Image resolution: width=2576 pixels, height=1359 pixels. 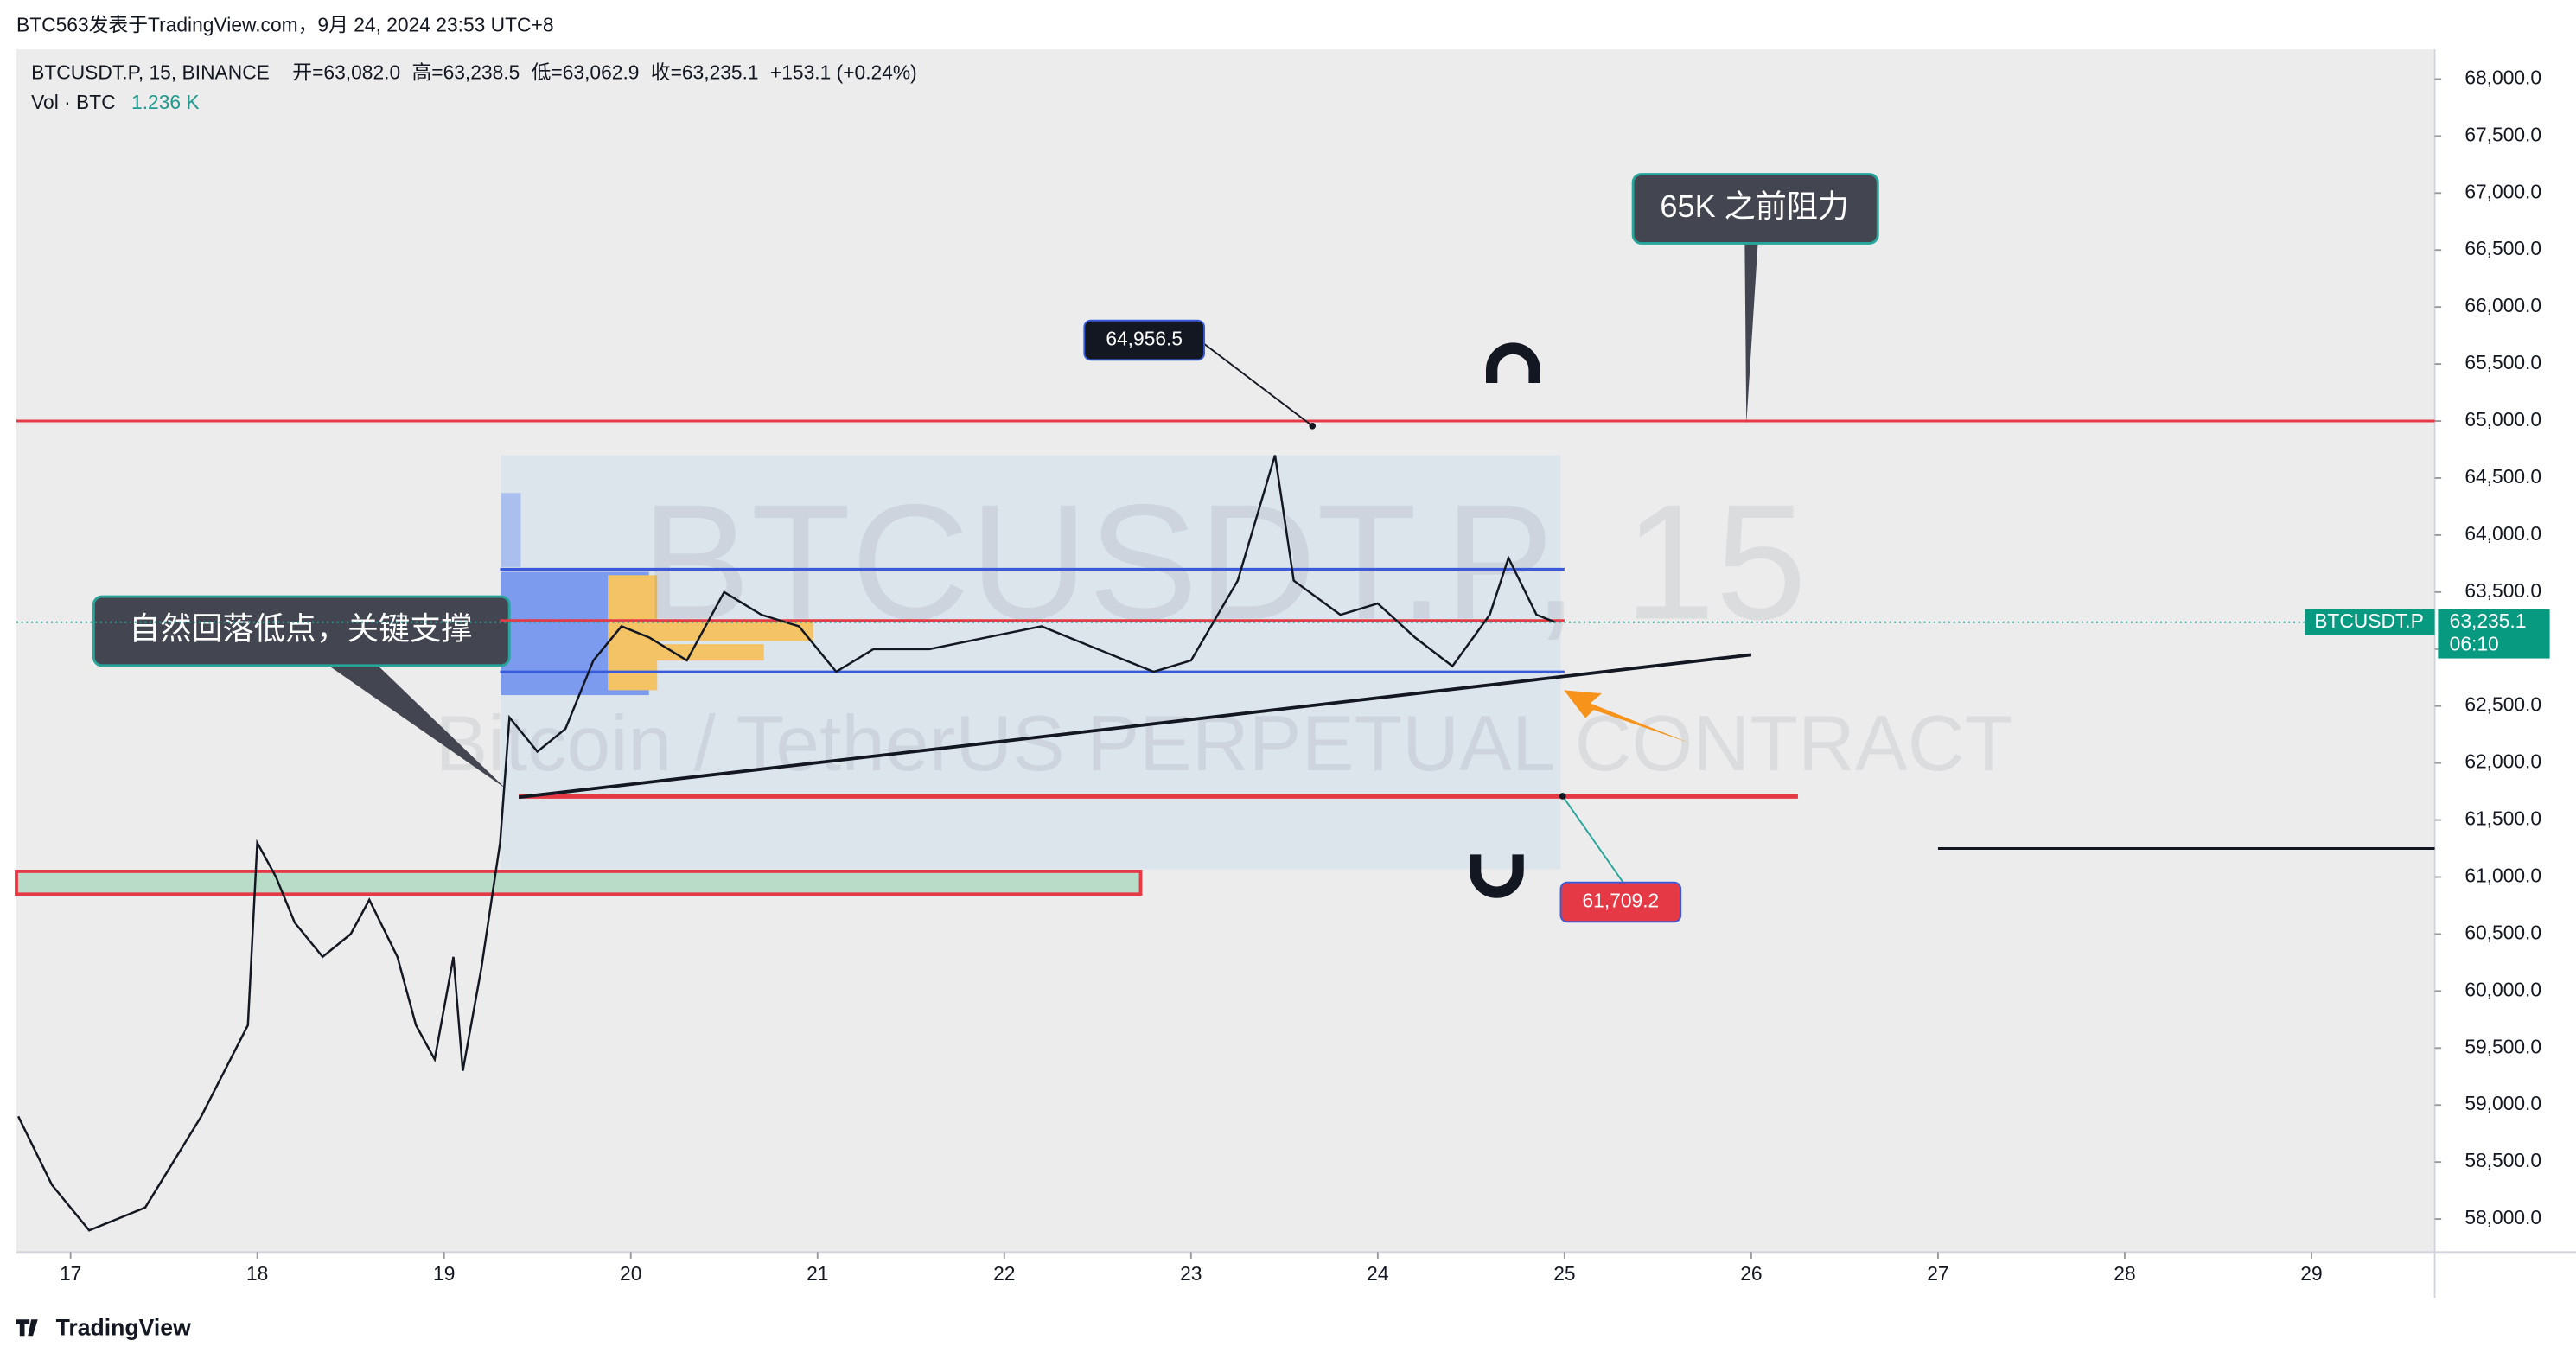 I want to click on last-price-label: 63,235.1, so click(x=2488, y=620).